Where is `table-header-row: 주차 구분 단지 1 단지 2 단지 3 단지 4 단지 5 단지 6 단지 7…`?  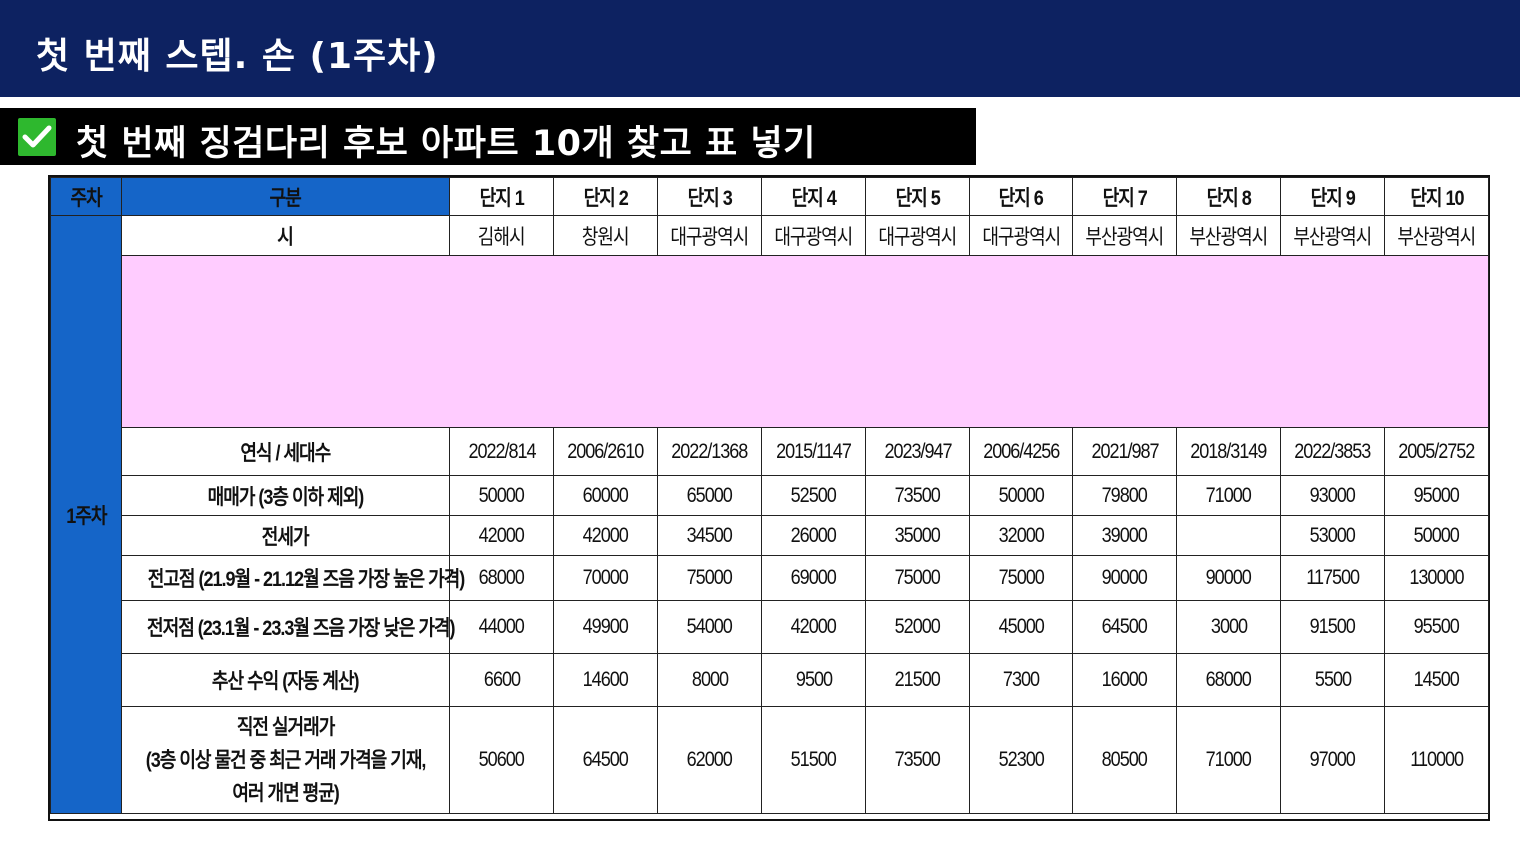
table-header-row: 주차 구분 단지 1 단지 2 단지 3 단지 4 단지 5 단지 6 단지 7… is located at coordinates (769, 196).